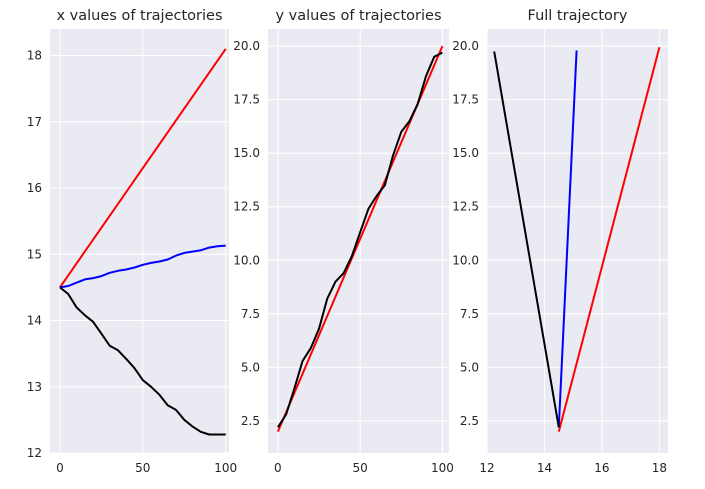 Image resolution: width=705 pixels, height=489 pixels. What do you see at coordinates (34, 56) in the screenshot?
I see `y-tick-label: 18` at bounding box center [34, 56].